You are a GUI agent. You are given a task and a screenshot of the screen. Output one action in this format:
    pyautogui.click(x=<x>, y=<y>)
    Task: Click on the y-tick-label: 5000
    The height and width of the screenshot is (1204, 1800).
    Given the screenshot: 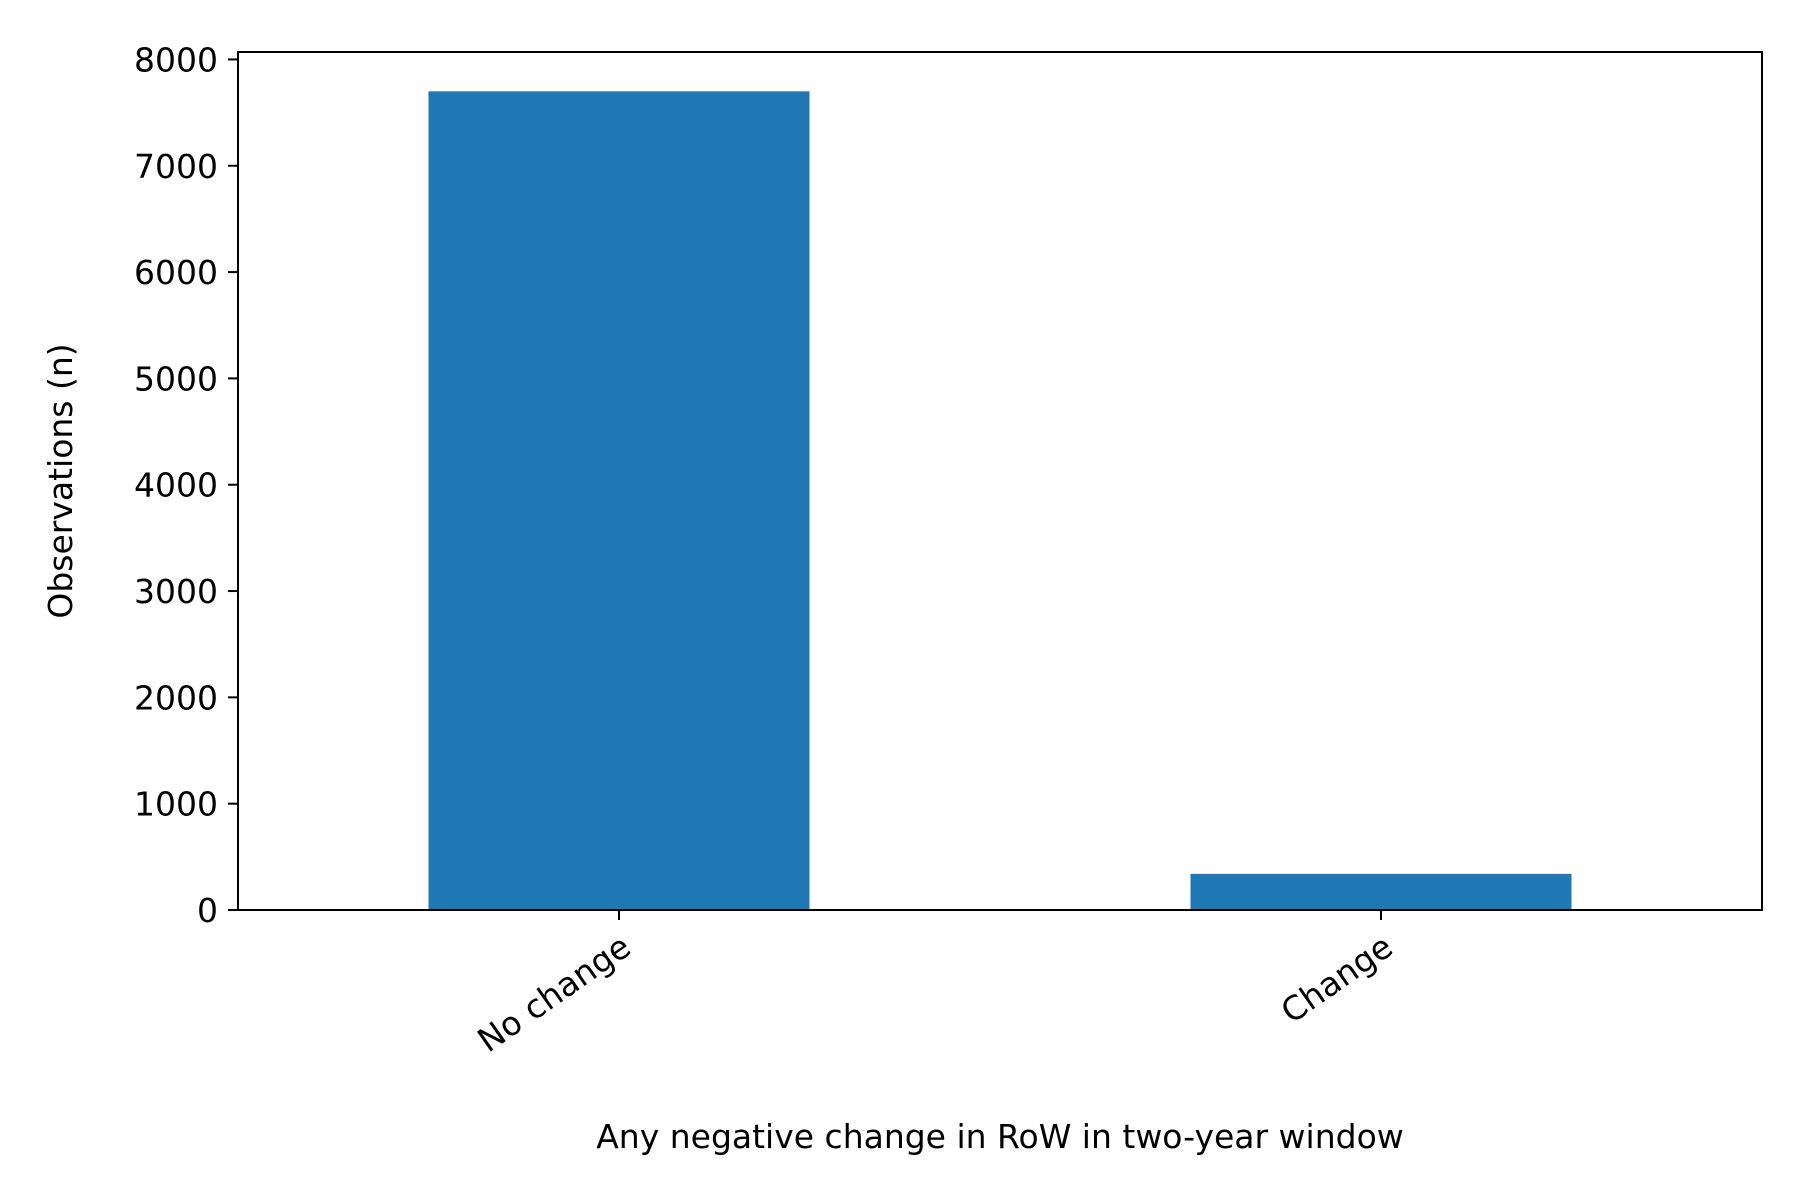 What is the action you would take?
    pyautogui.click(x=176, y=378)
    